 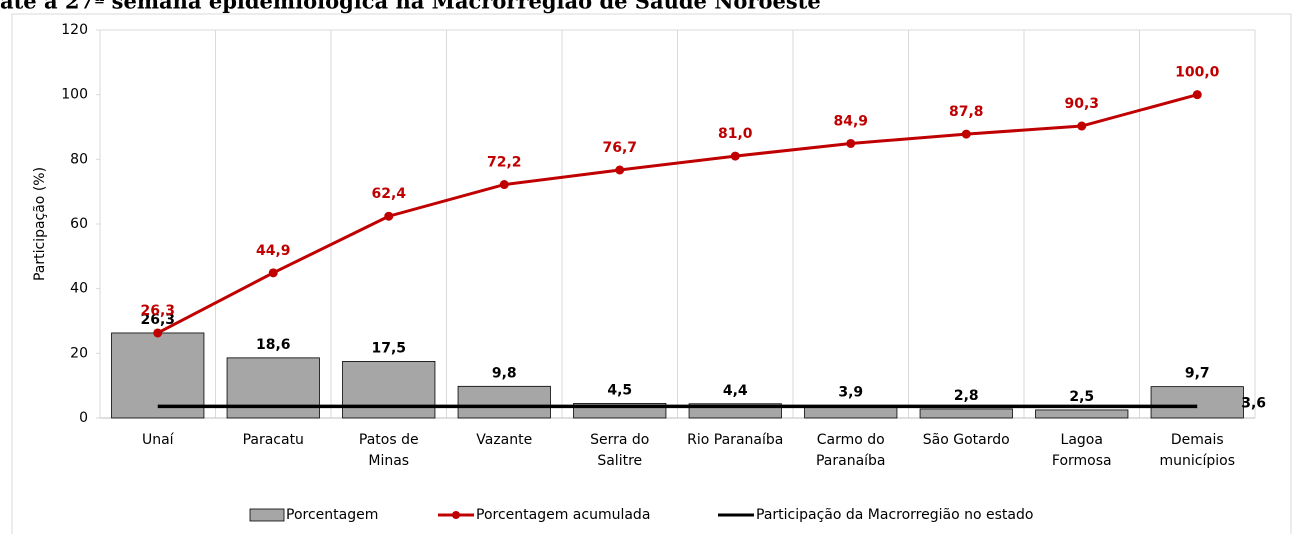 I want to click on bar-label: 4,4, so click(x=735, y=391).